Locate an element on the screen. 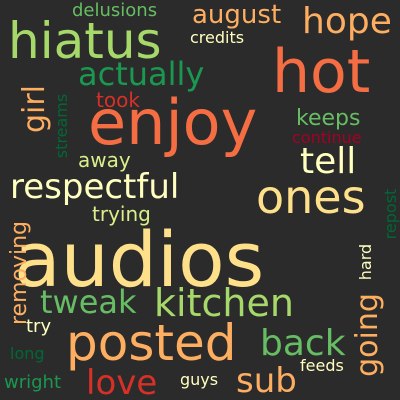 The image size is (400, 400). word-posted: posted is located at coordinates (151, 343).